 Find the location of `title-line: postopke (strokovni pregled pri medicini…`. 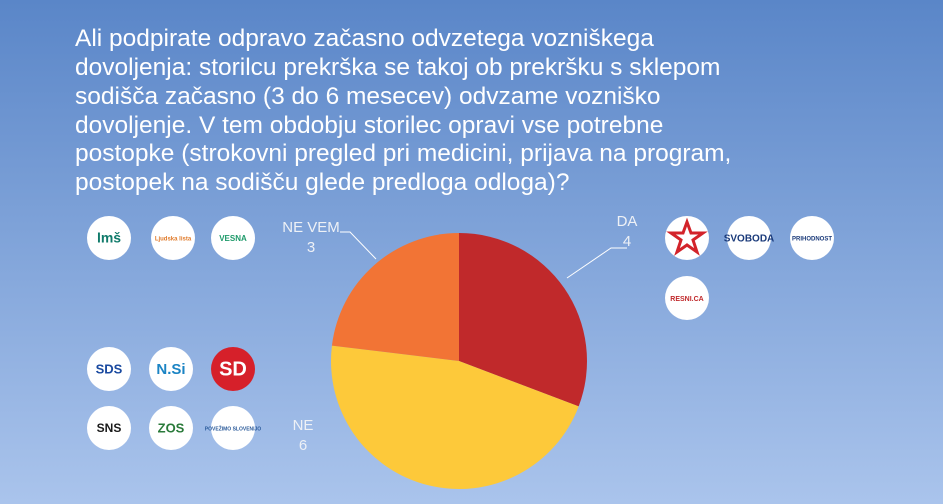

title-line: postopke (strokovni pregled pri medicini… is located at coordinates (403, 153).